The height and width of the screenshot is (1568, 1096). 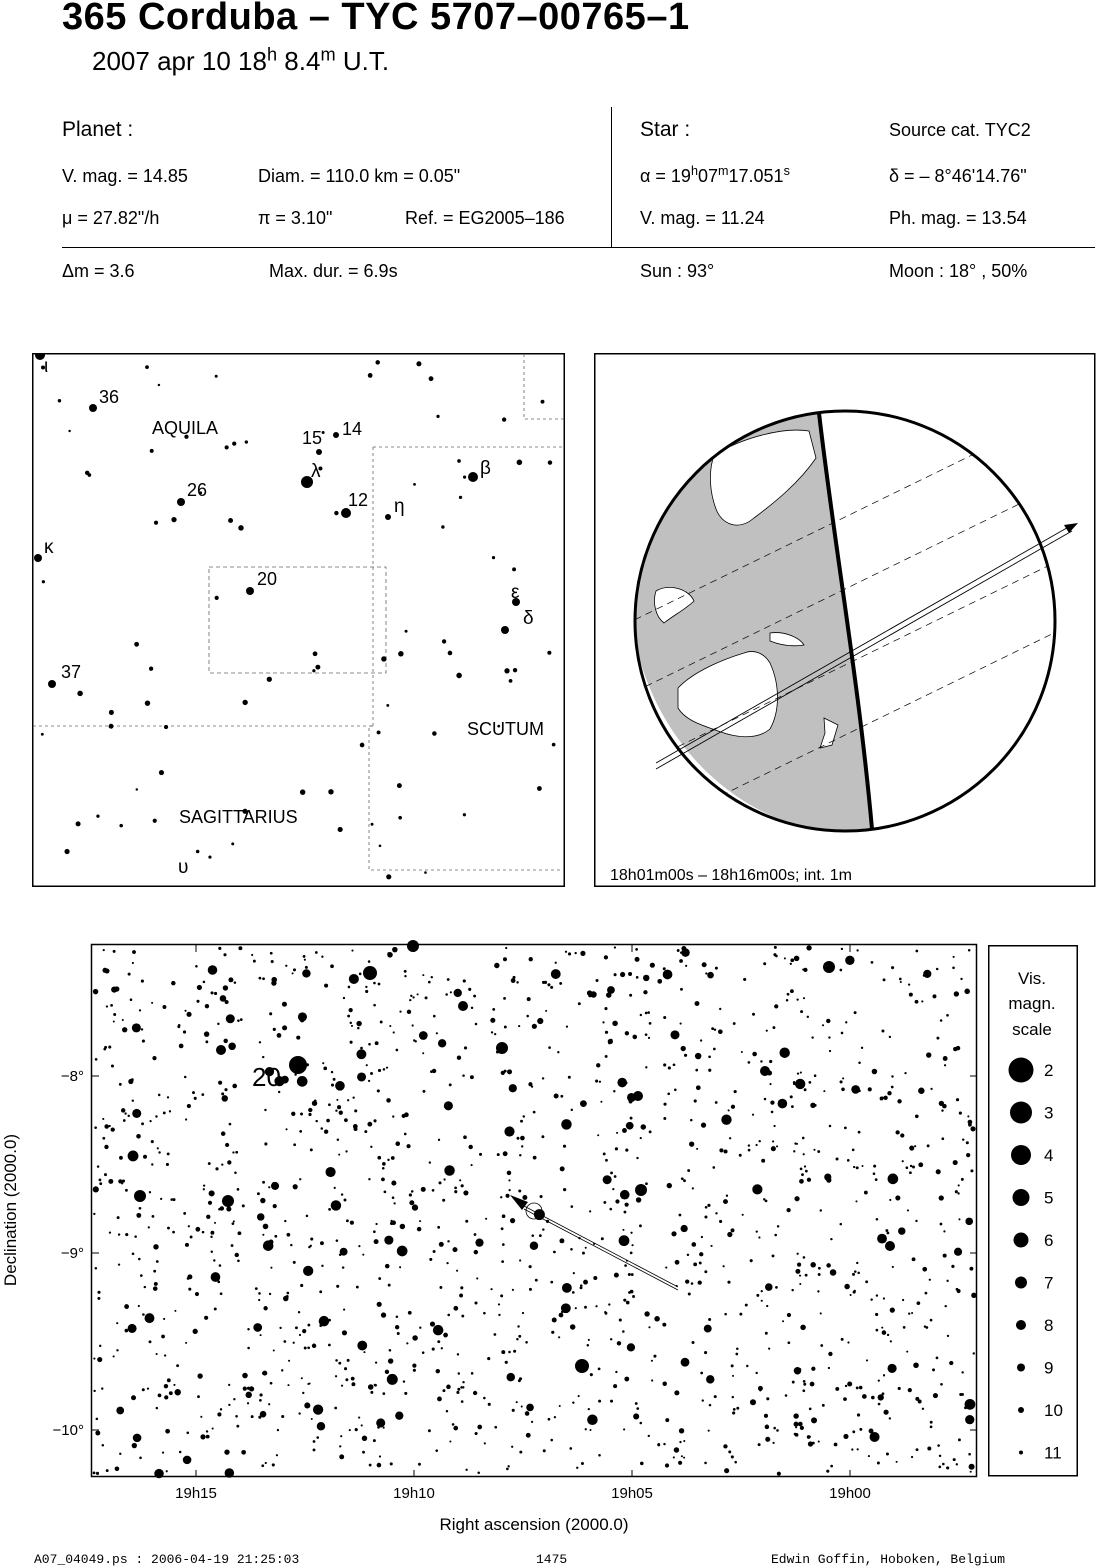 I want to click on legend-value: 6, so click(x=1048, y=1240).